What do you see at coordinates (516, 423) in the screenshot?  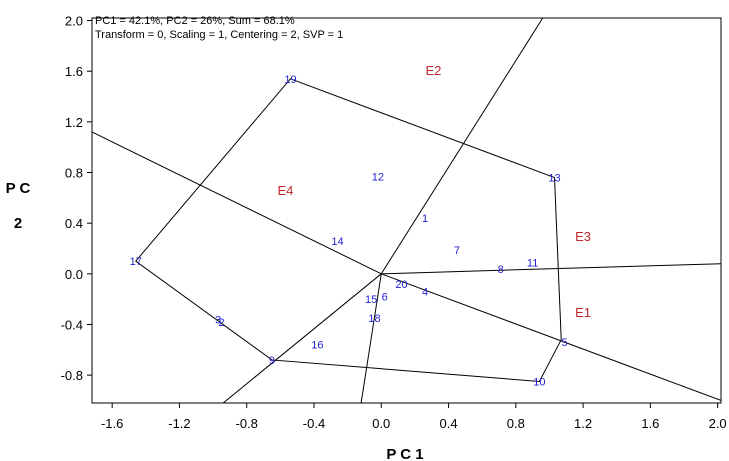 I see `x-tick-label: 0.8` at bounding box center [516, 423].